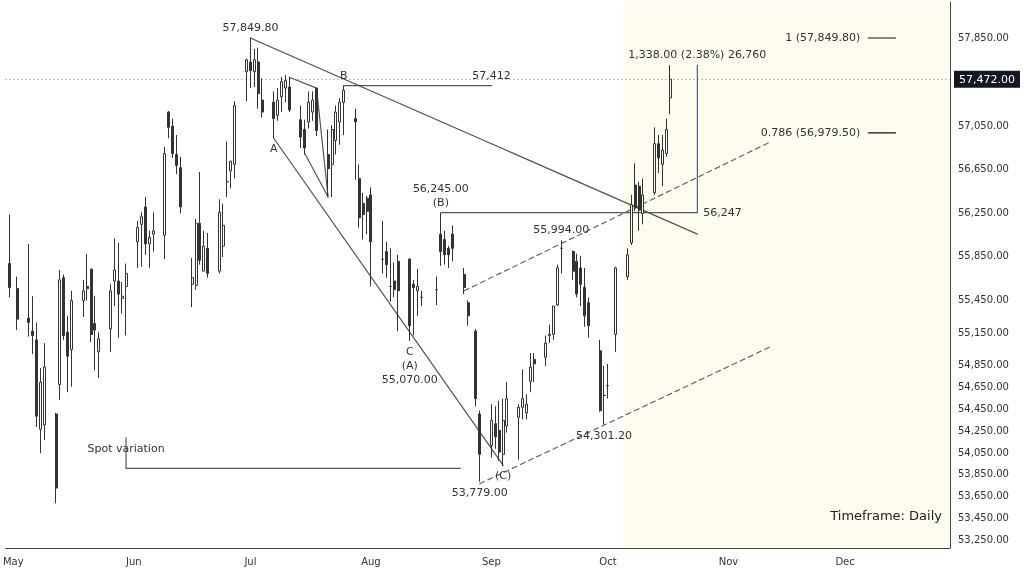 The height and width of the screenshot is (570, 1024). I want to click on annotation: 54,301.20, so click(604, 435).